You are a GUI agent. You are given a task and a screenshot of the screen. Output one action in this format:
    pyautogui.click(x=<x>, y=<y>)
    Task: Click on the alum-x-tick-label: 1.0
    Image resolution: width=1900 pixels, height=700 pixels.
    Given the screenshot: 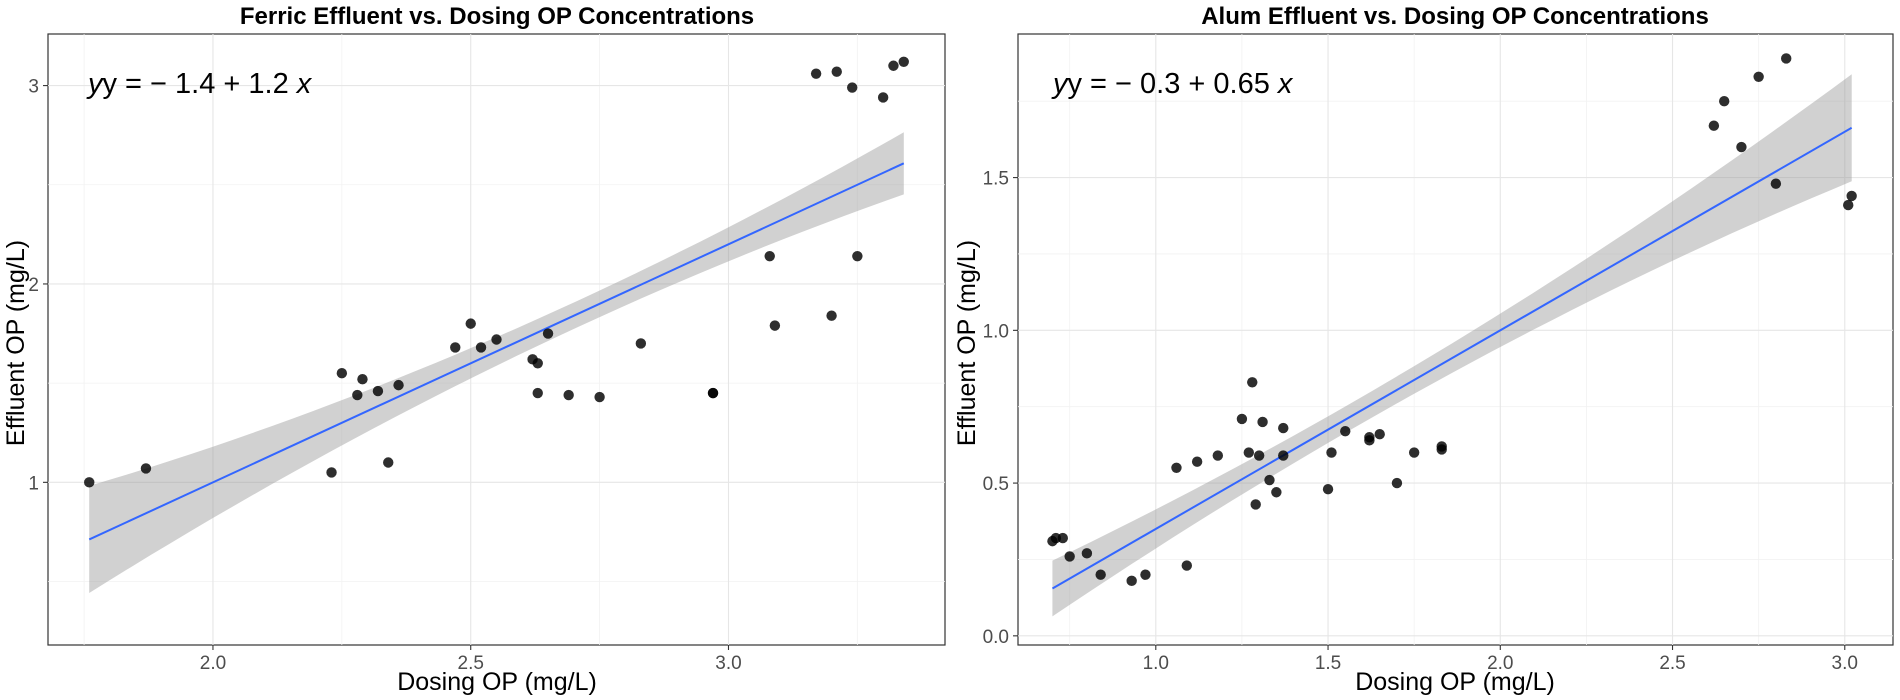 What is the action you would take?
    pyautogui.click(x=1156, y=663)
    